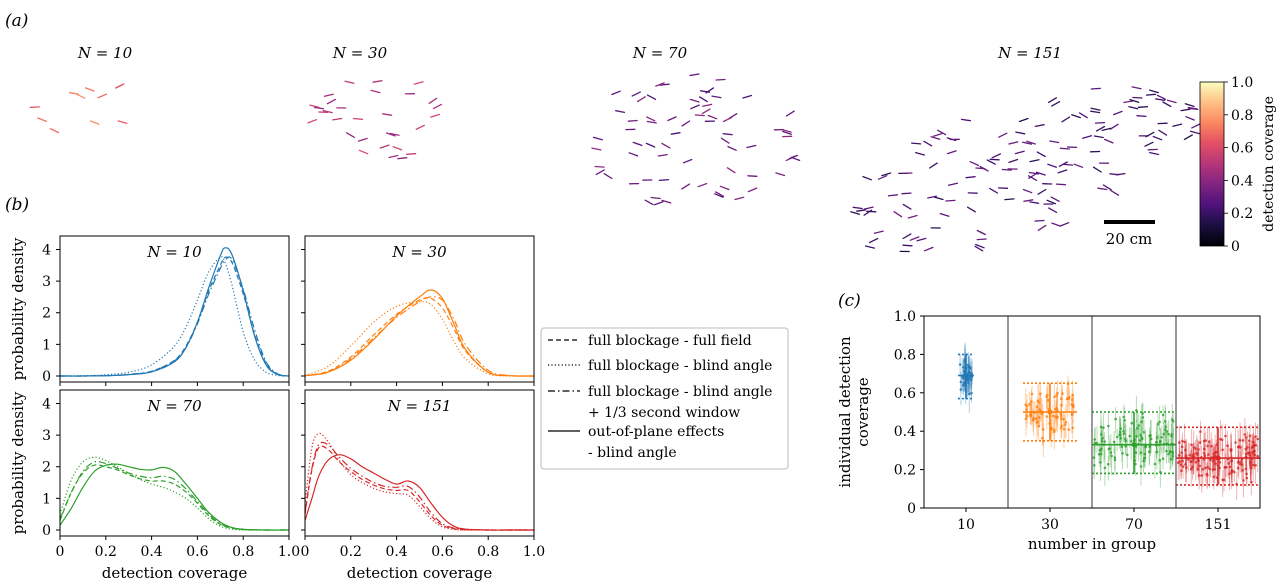 The width and height of the screenshot is (1280, 583). Describe the element at coordinates (1269, 164) in the screenshot. I see `colorbar-label: detection coverage` at that location.